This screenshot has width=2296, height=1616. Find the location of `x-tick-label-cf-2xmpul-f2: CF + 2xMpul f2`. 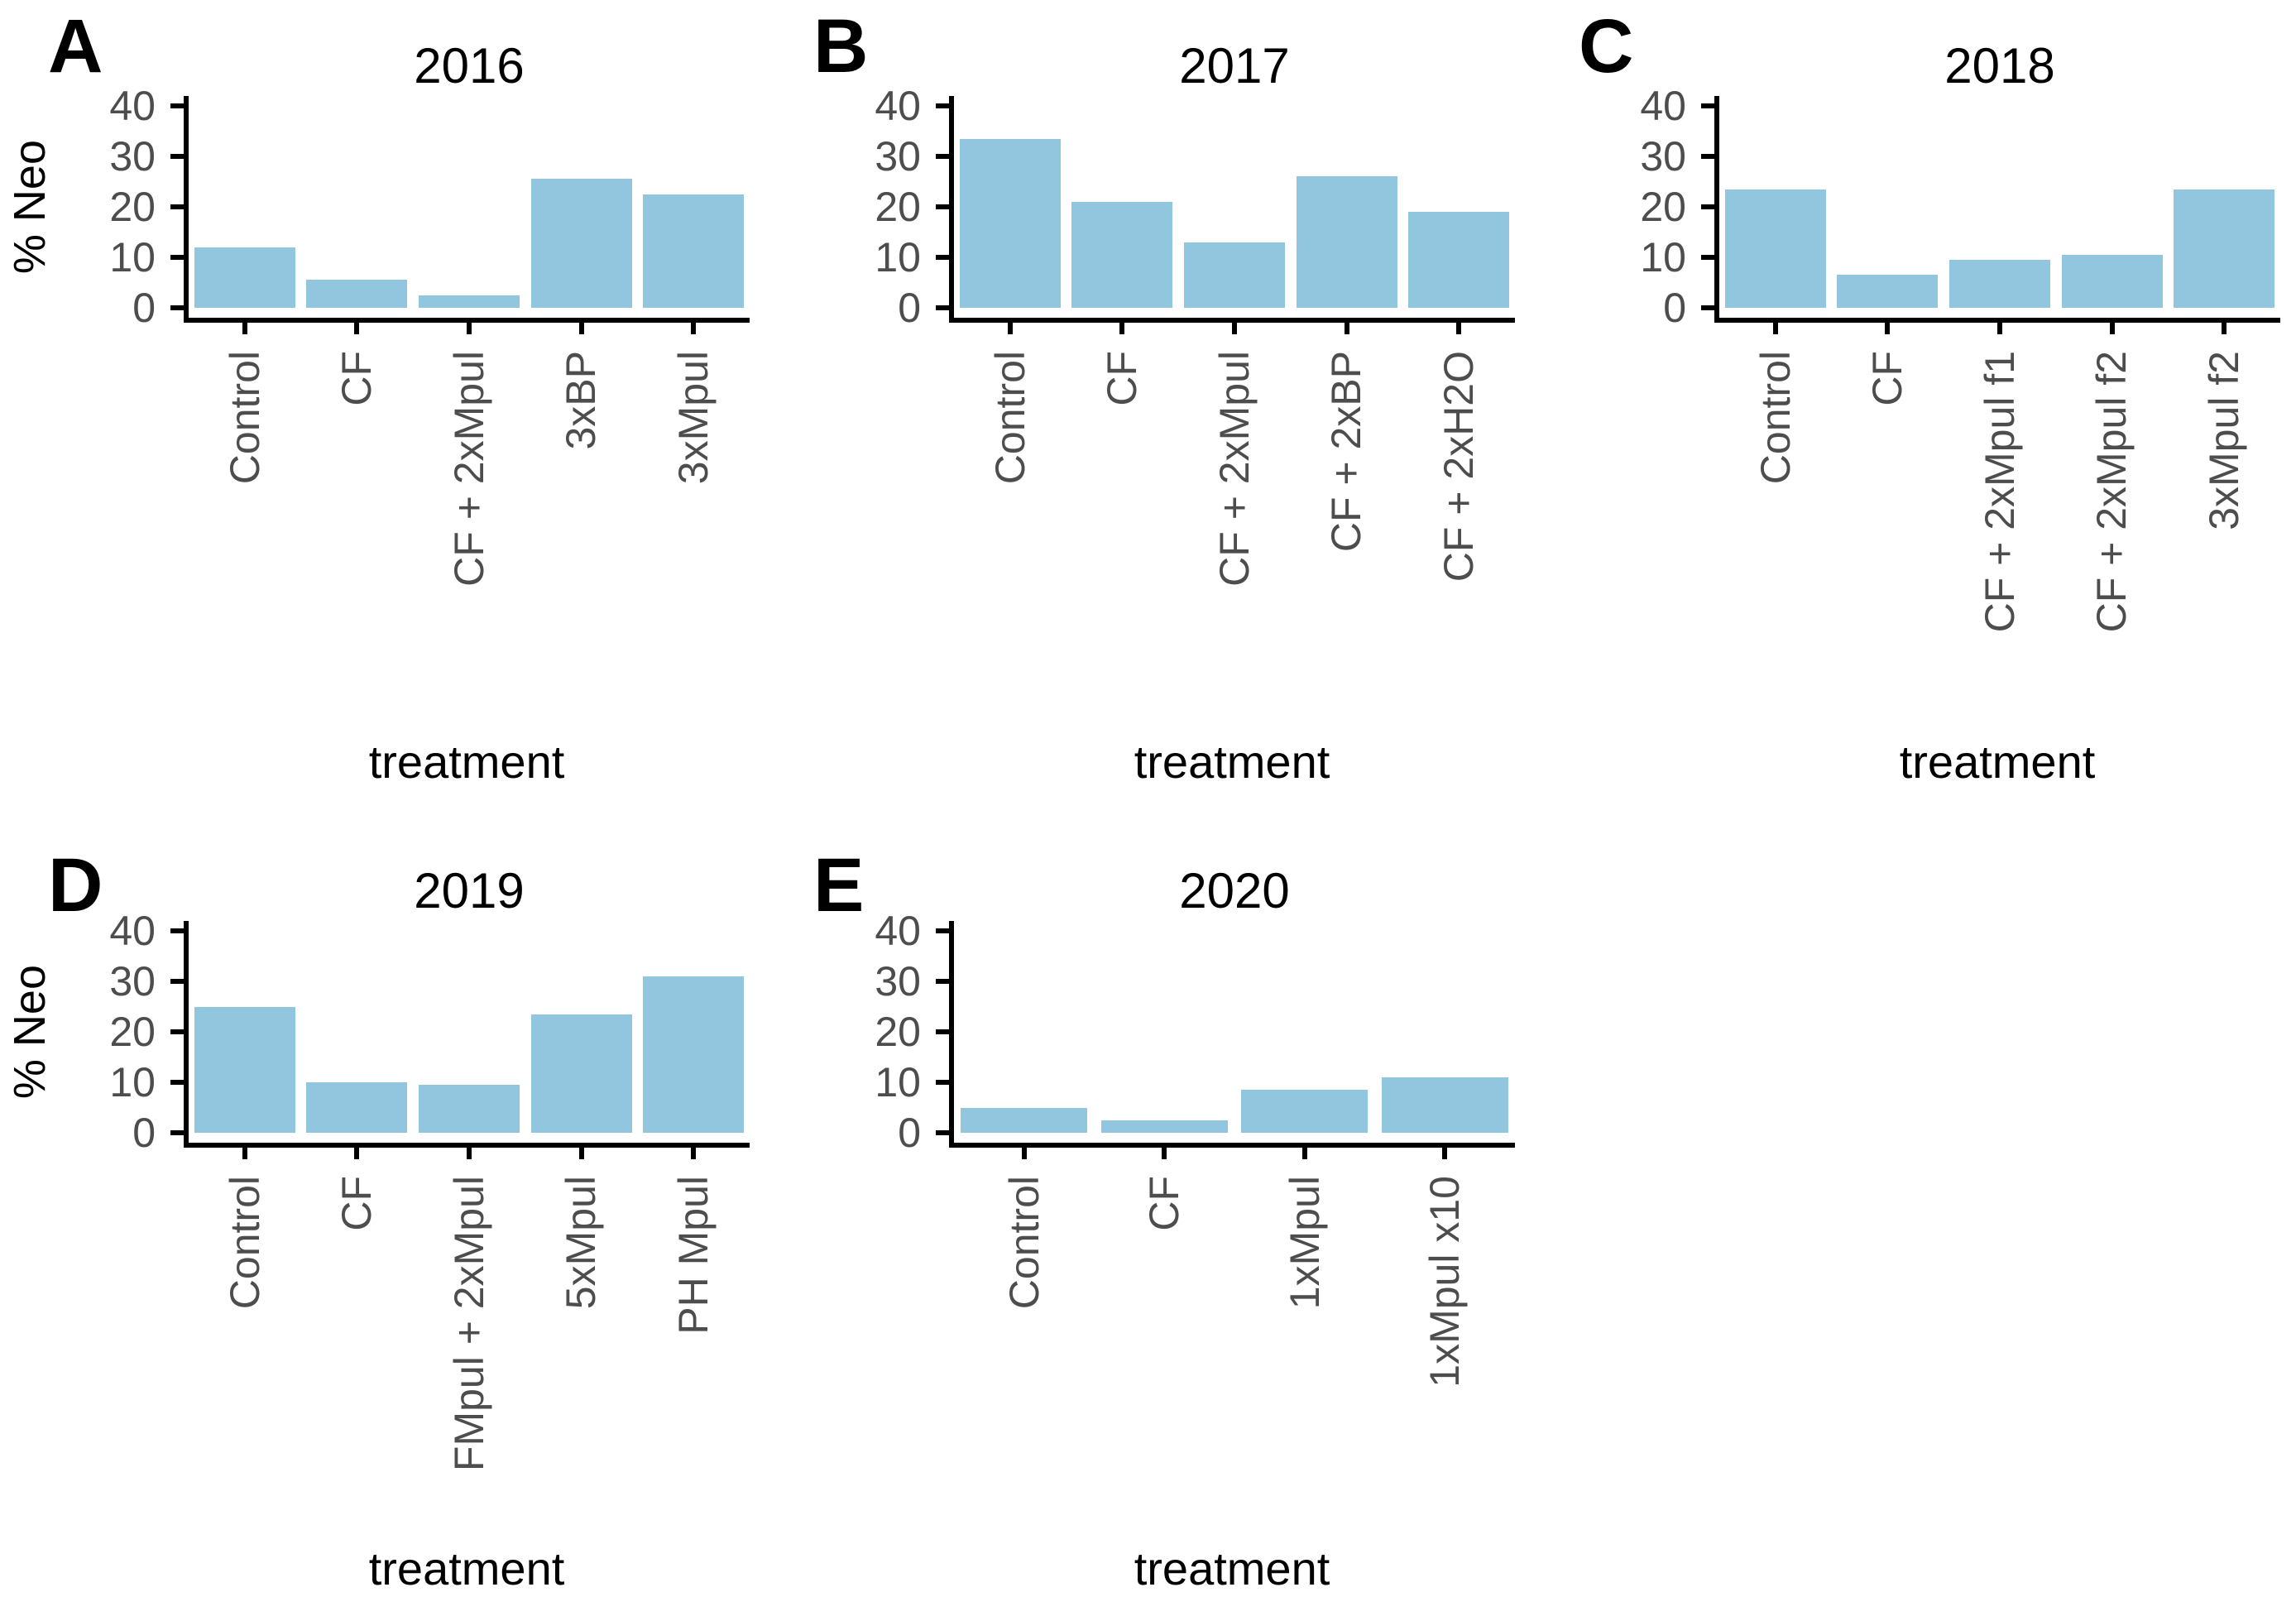

x-tick-label-cf-2xmpul-f2: CF + 2xMpul f2 is located at coordinates (2111, 492).